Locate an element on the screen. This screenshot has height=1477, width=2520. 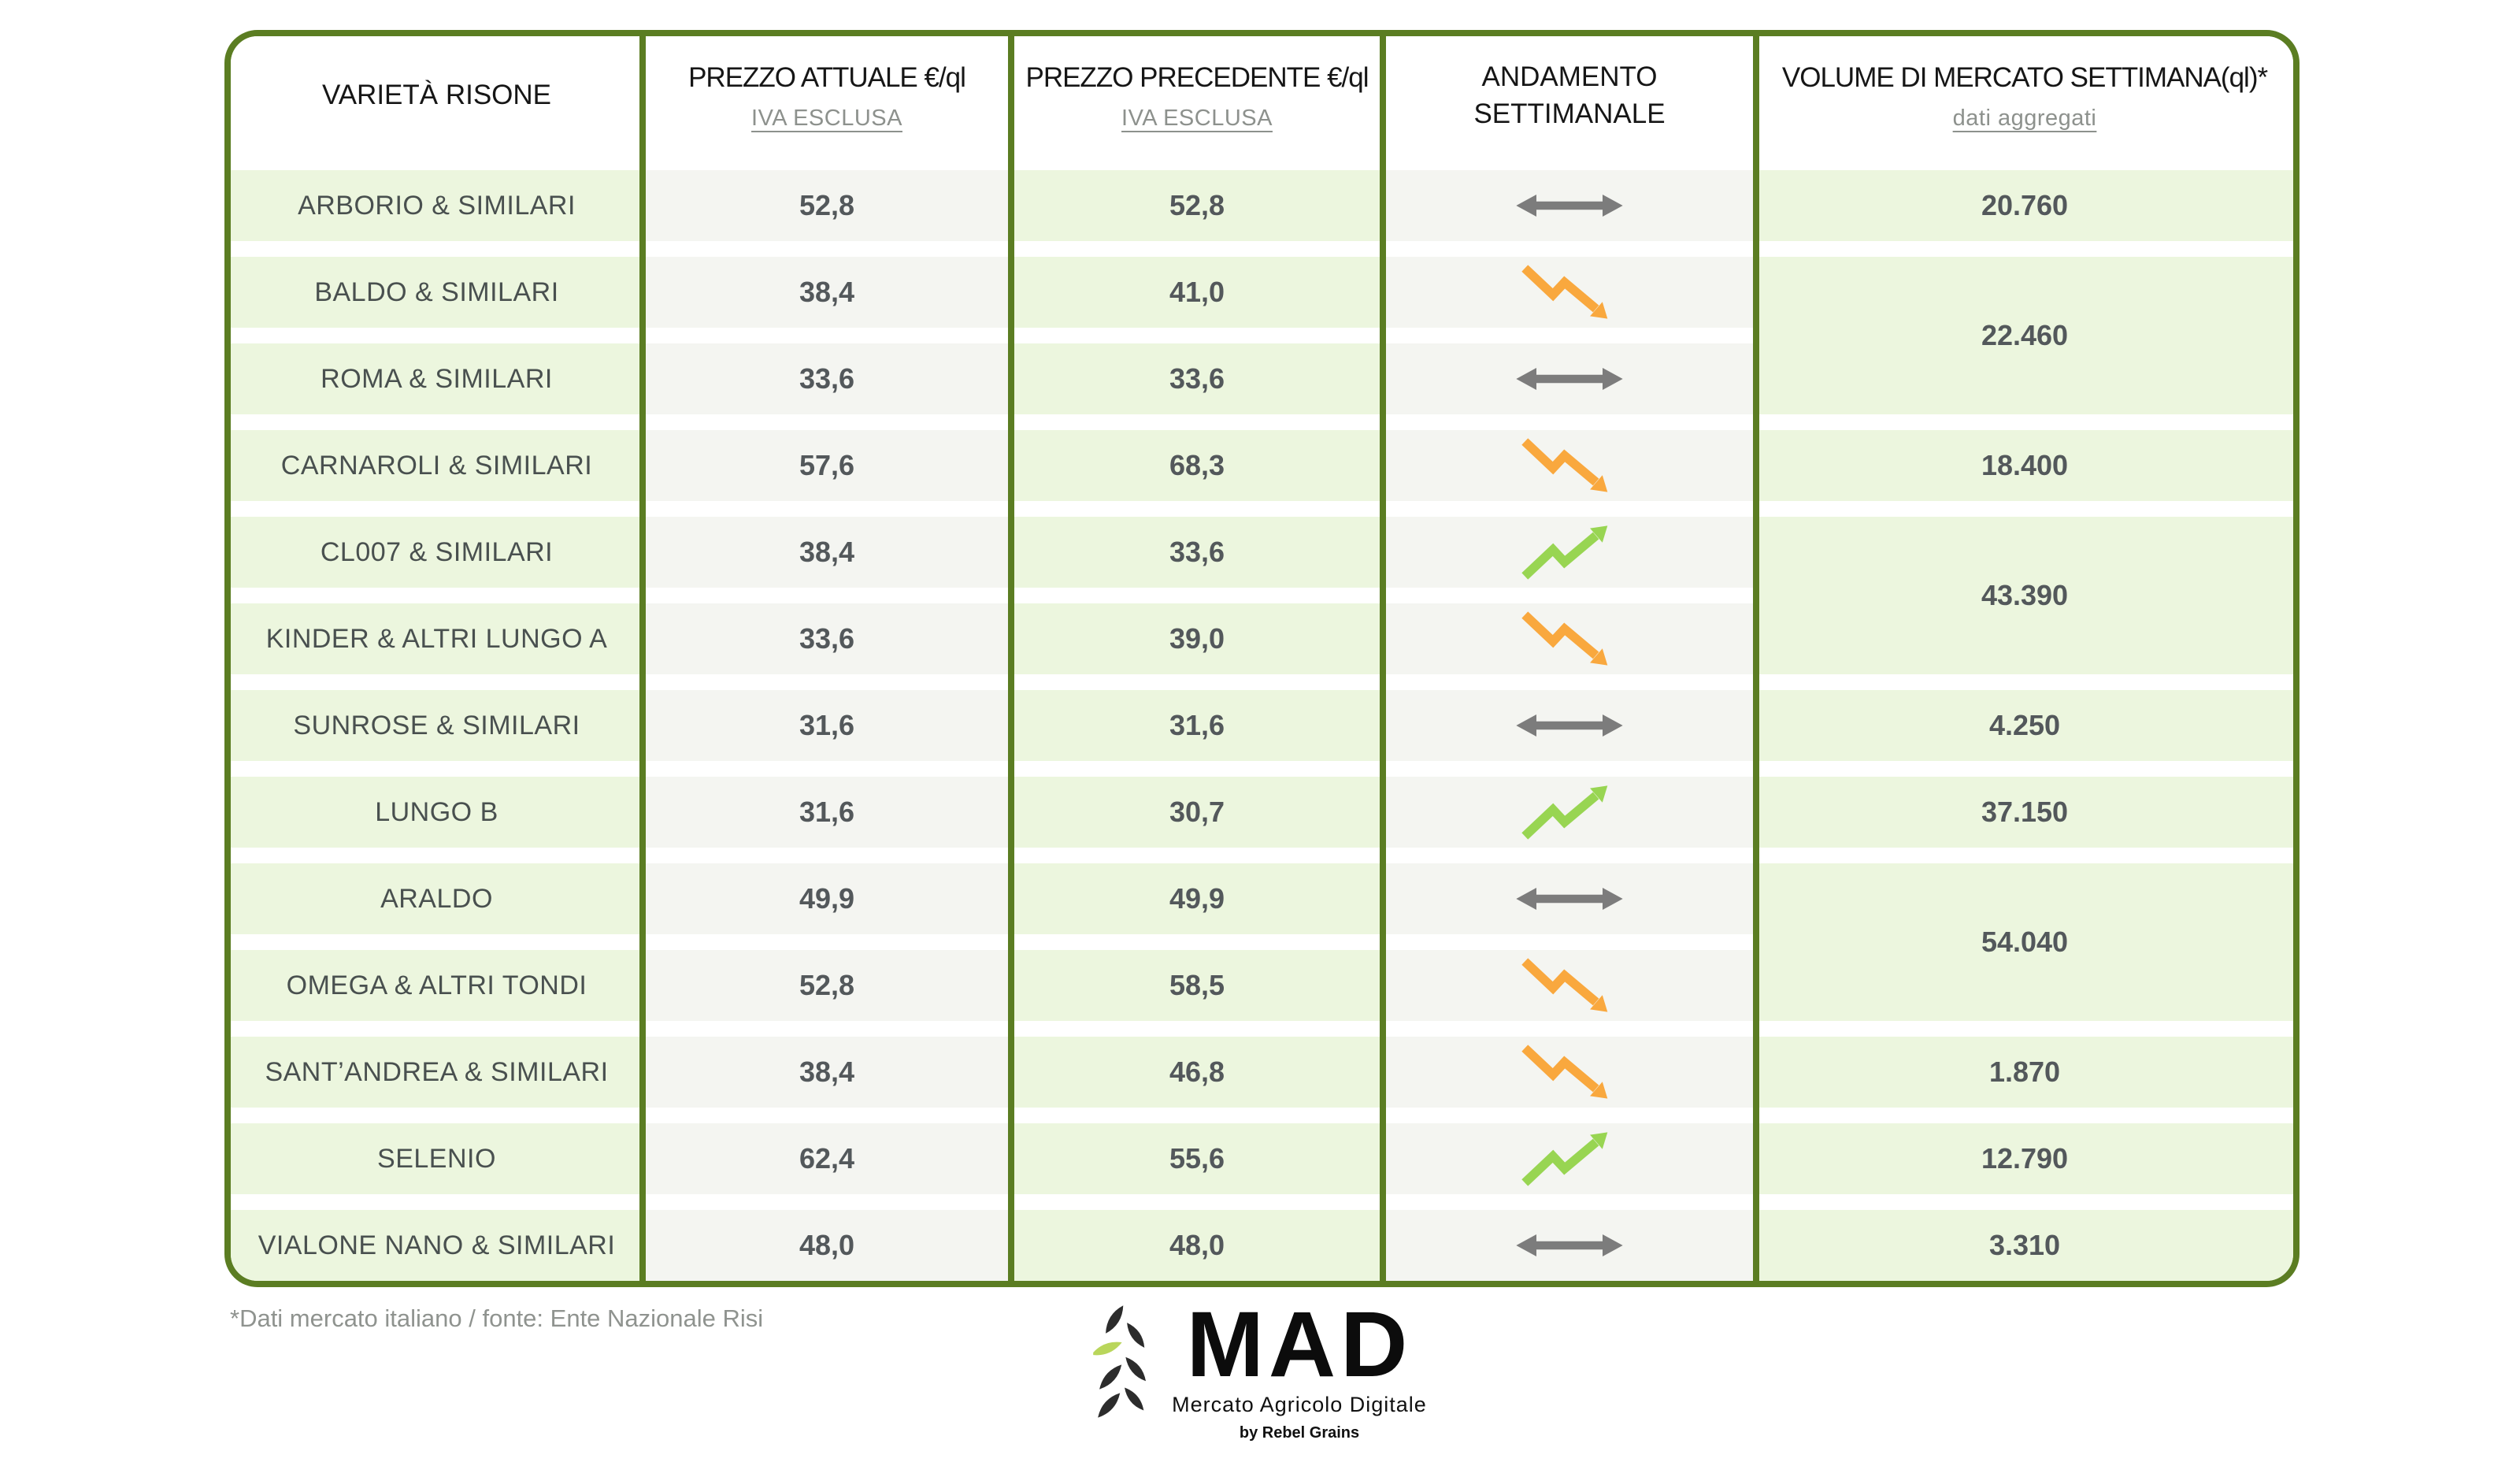
volume-cell: 43.390 is located at coordinates (2024, 595).